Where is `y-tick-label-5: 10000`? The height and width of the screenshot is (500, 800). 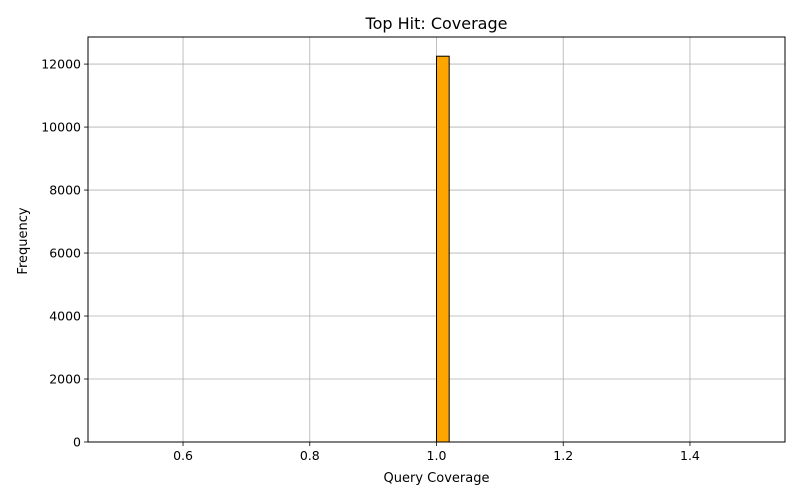 y-tick-label-5: 10000 is located at coordinates (61, 127).